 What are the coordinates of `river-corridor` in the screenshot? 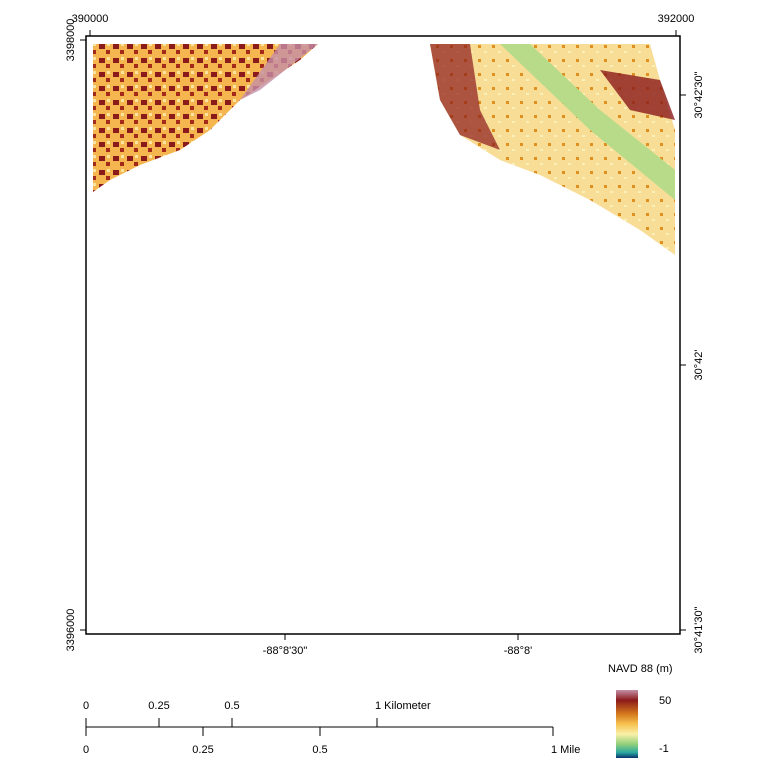 It's located at (587, 122).